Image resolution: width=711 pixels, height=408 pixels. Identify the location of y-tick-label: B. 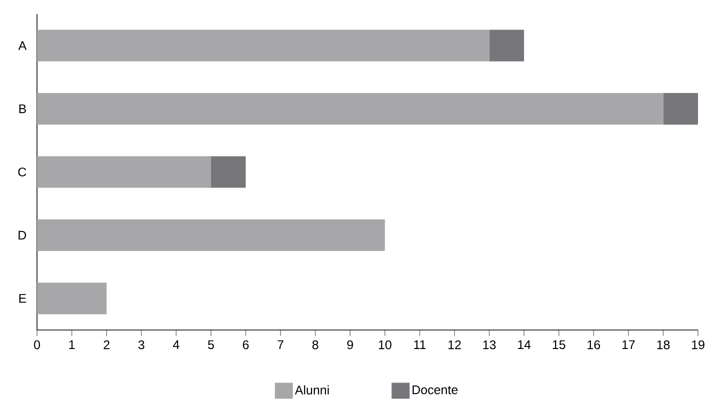
(22, 109).